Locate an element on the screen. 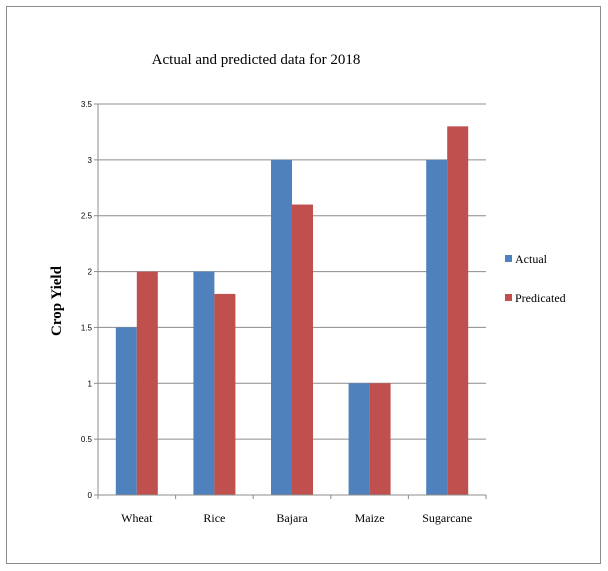 The width and height of the screenshot is (608, 571). y-tick-labels: 0 0.5 1 1.5 2 2.5 3 3.5 is located at coordinates (87, 300).